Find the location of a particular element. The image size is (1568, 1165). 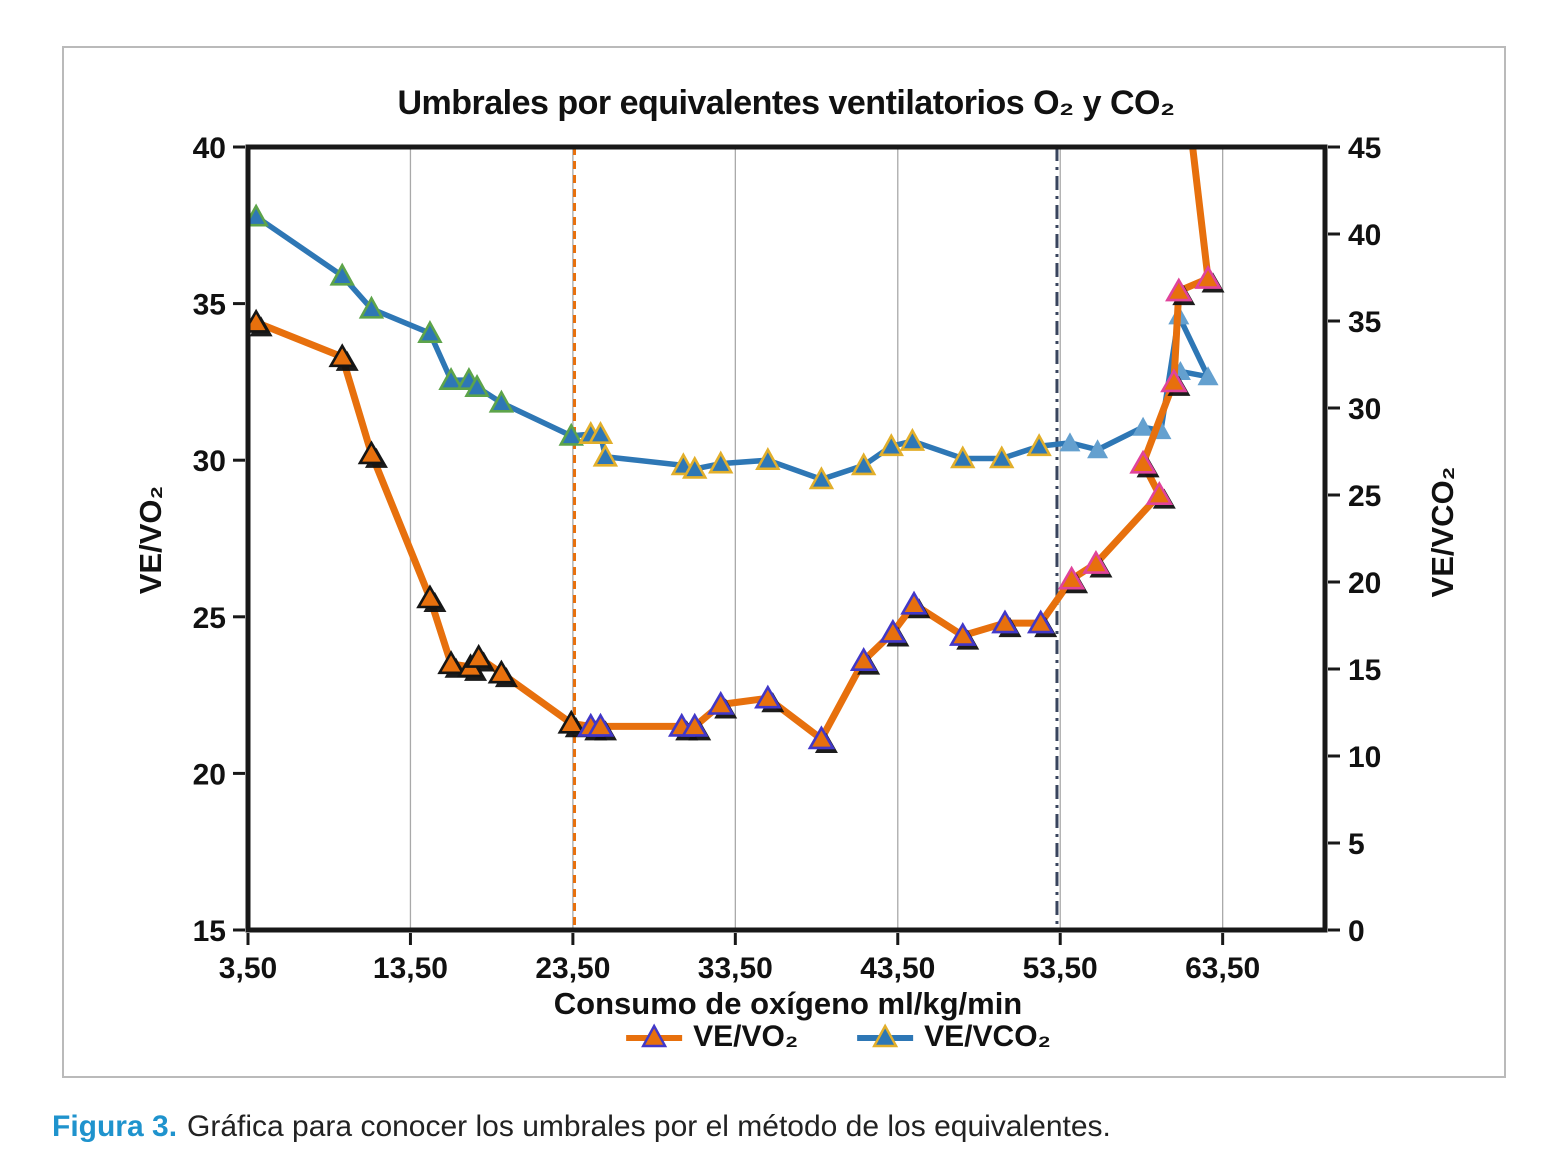

x-axis-tick-label: 13,50 is located at coordinates (410, 968).